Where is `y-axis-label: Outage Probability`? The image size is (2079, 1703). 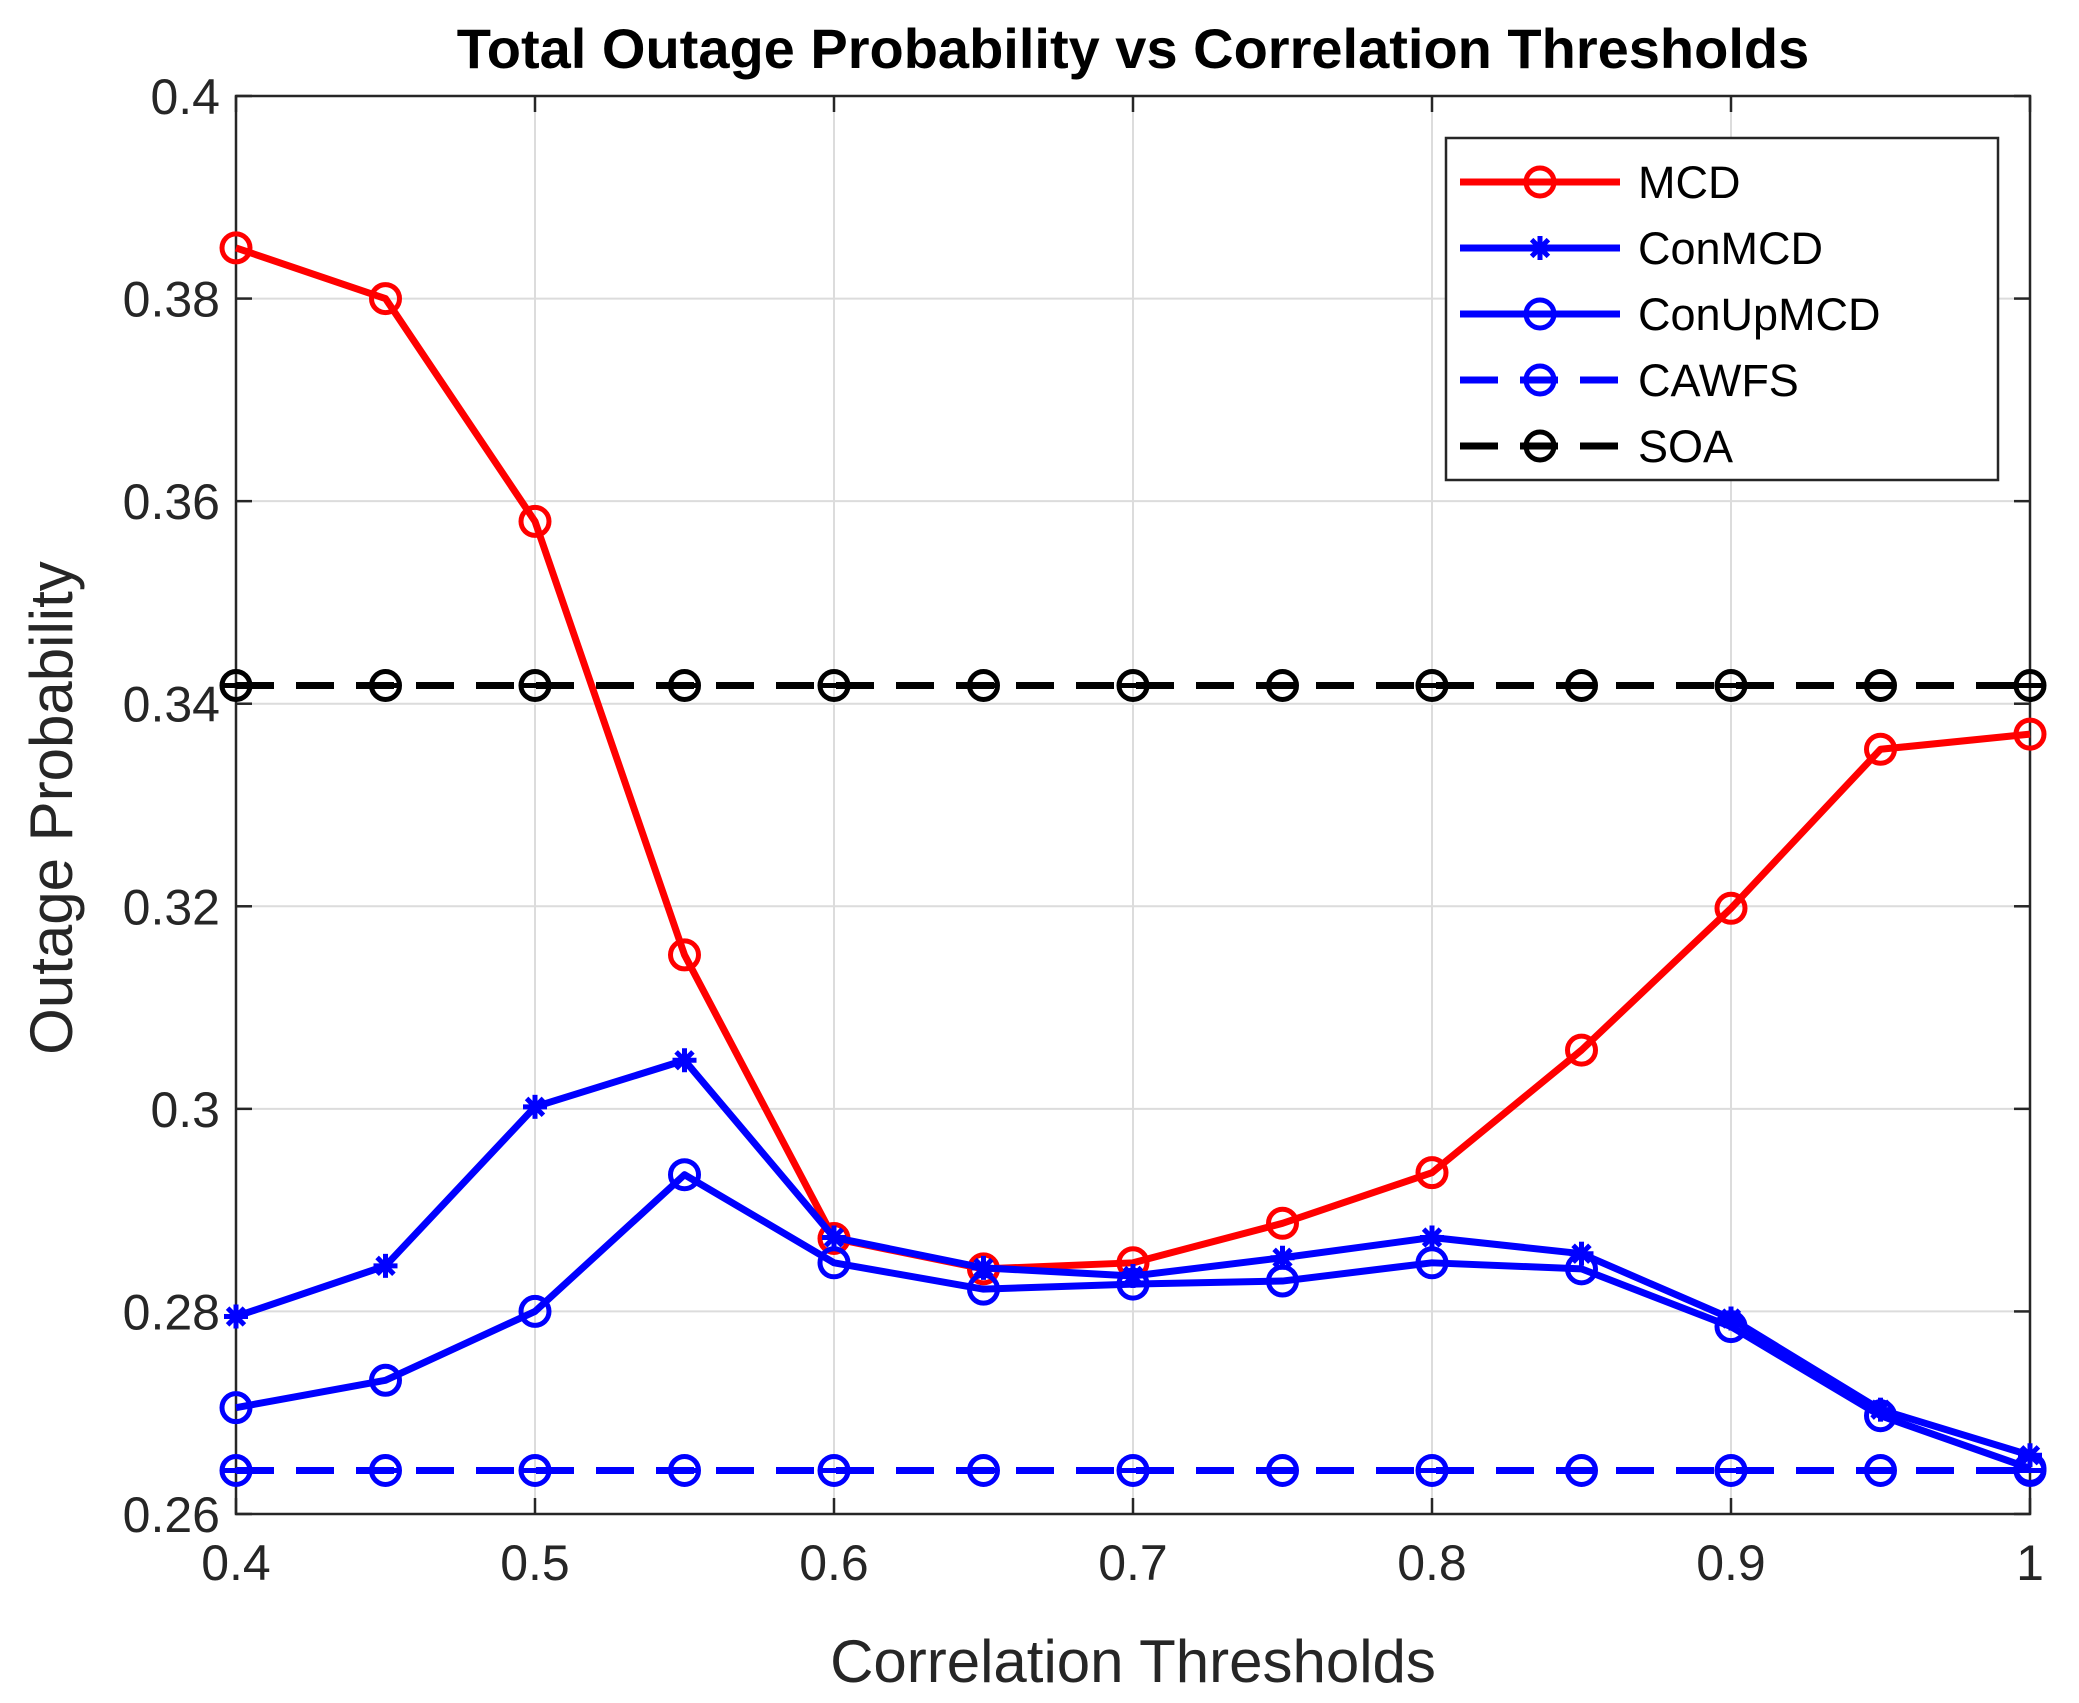
y-axis-label: Outage Probability is located at coordinates (51, 808).